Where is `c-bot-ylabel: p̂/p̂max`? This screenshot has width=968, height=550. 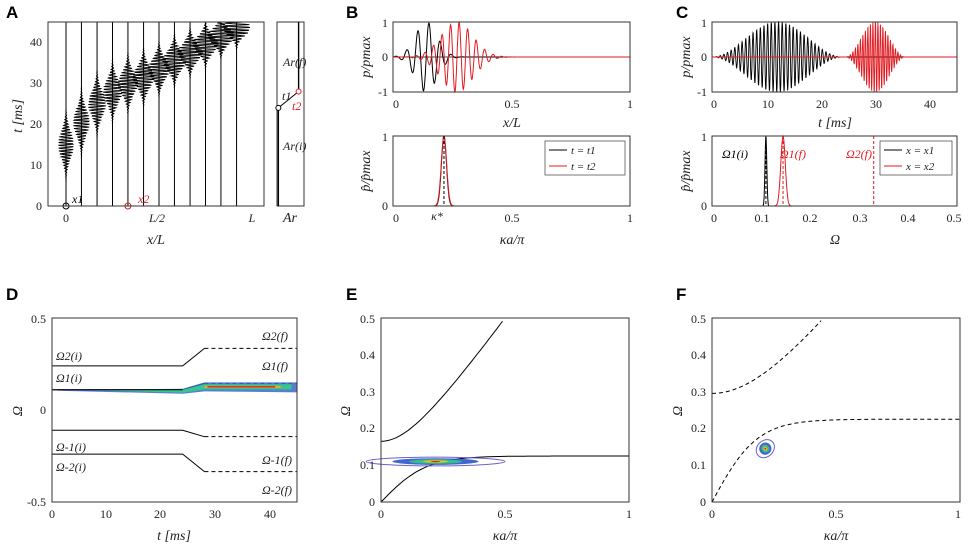 c-bot-ylabel: p̂/p̂max is located at coordinates (686, 171).